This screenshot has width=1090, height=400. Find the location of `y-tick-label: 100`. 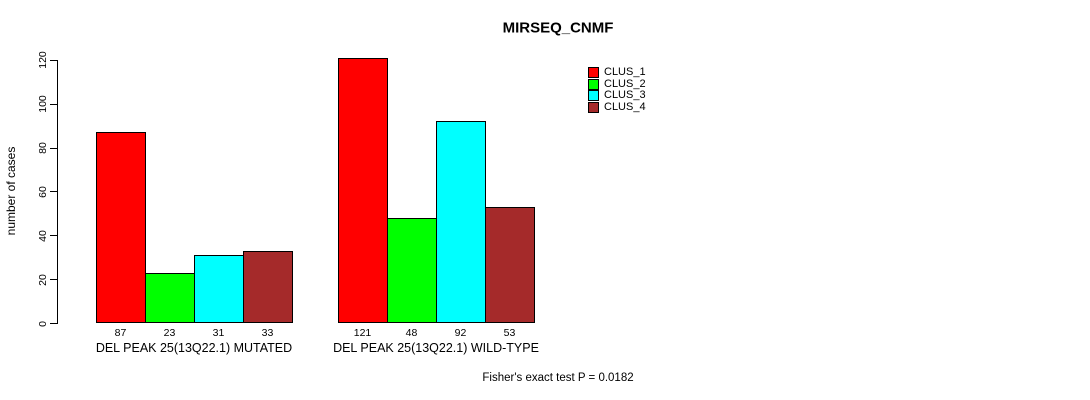

y-tick-label: 100 is located at coordinates (43, 104).